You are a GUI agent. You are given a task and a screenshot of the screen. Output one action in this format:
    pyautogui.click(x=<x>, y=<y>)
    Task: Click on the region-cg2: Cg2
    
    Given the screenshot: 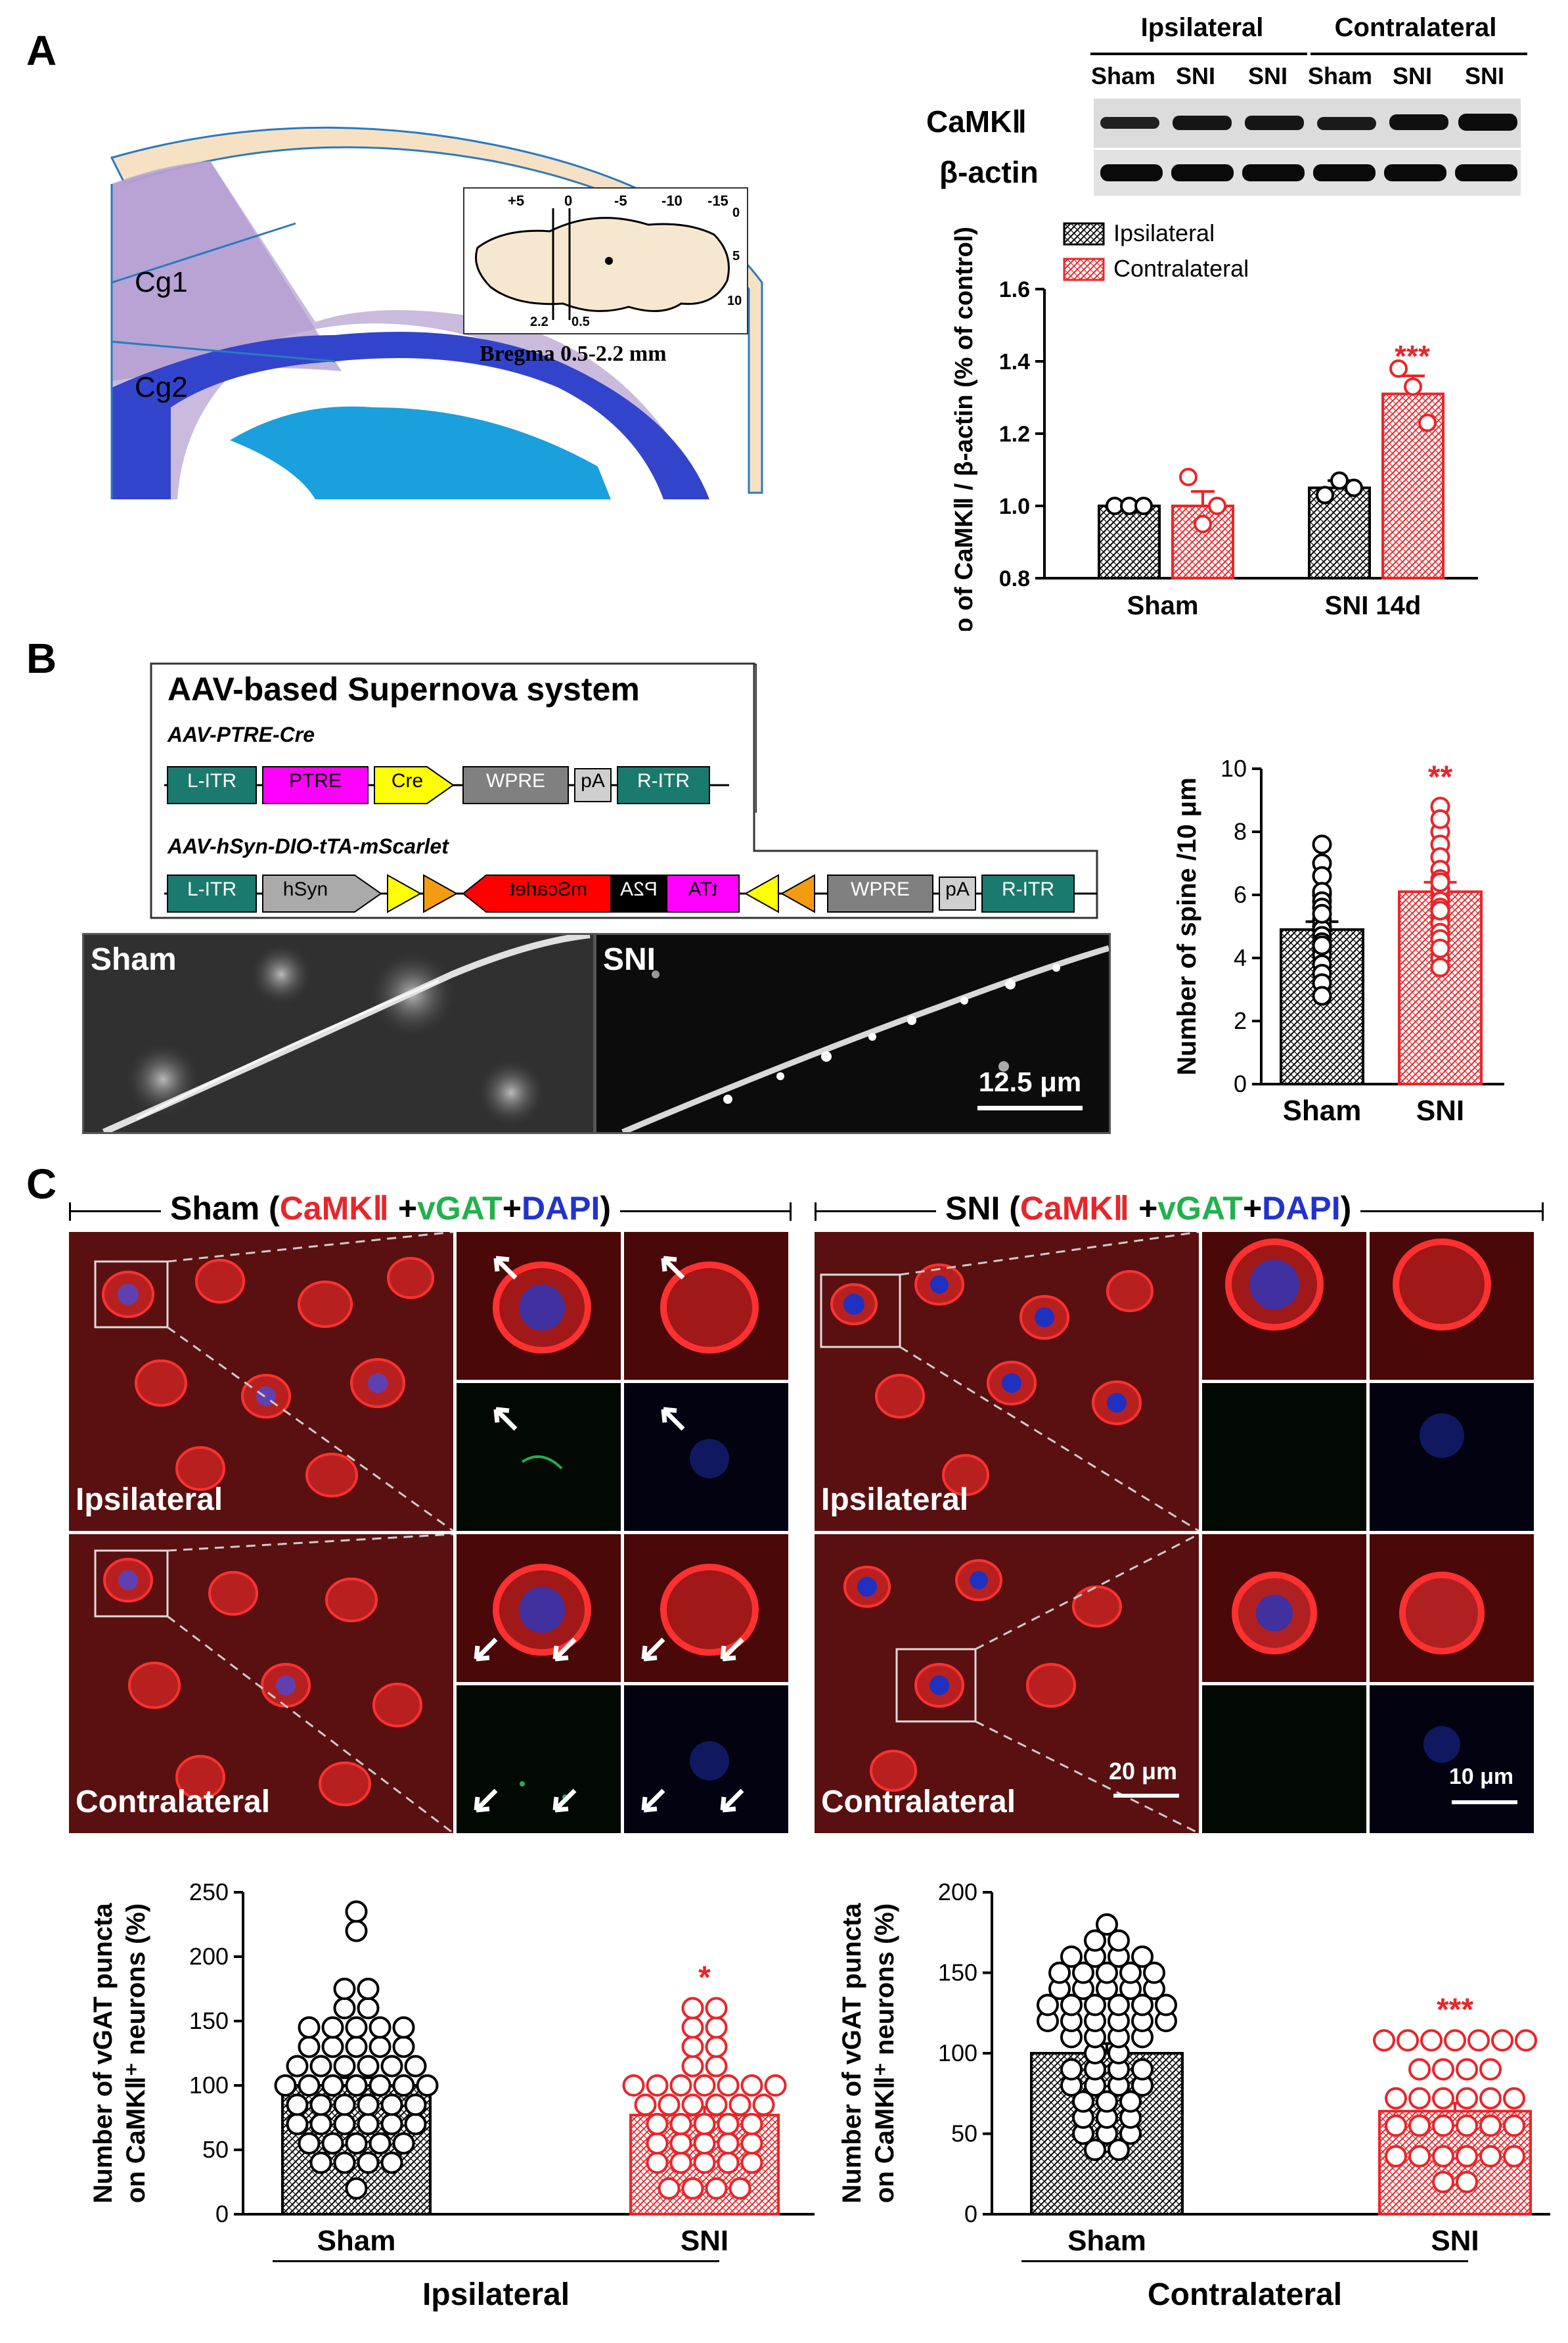 What is the action you would take?
    pyautogui.click(x=161, y=387)
    